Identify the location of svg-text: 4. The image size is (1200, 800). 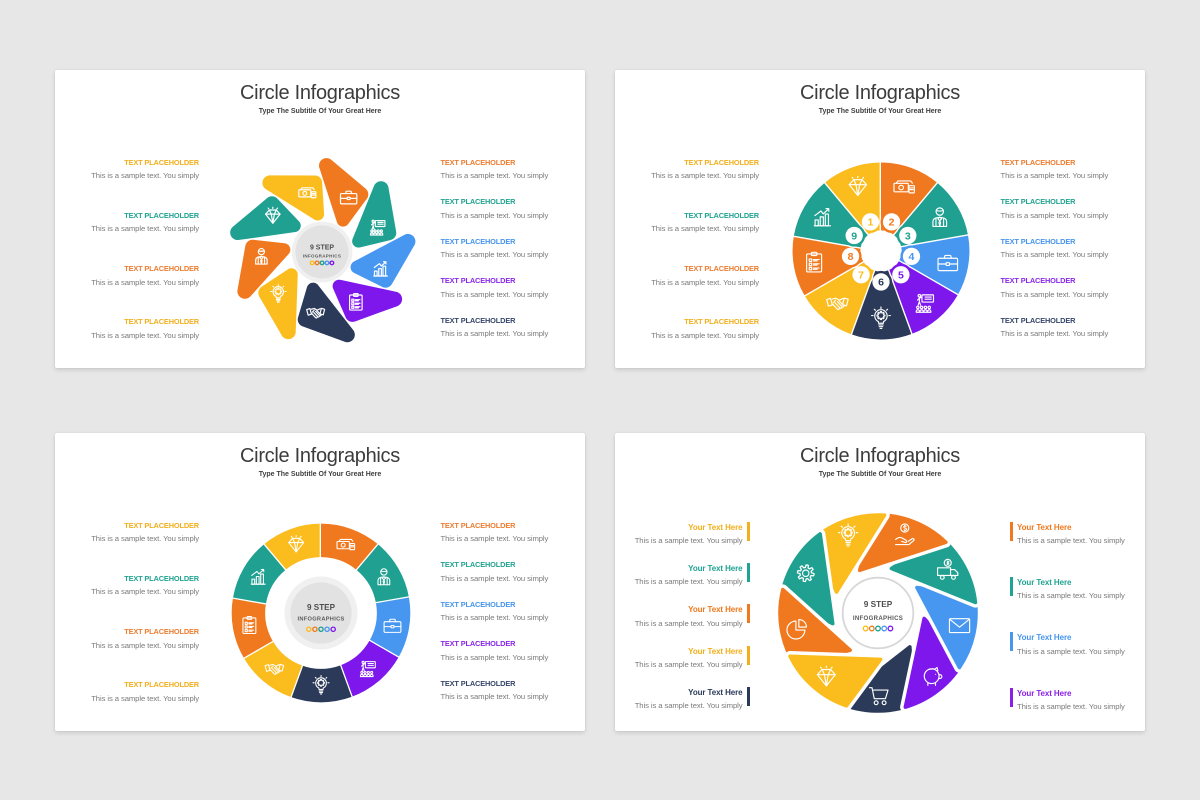
(911, 257).